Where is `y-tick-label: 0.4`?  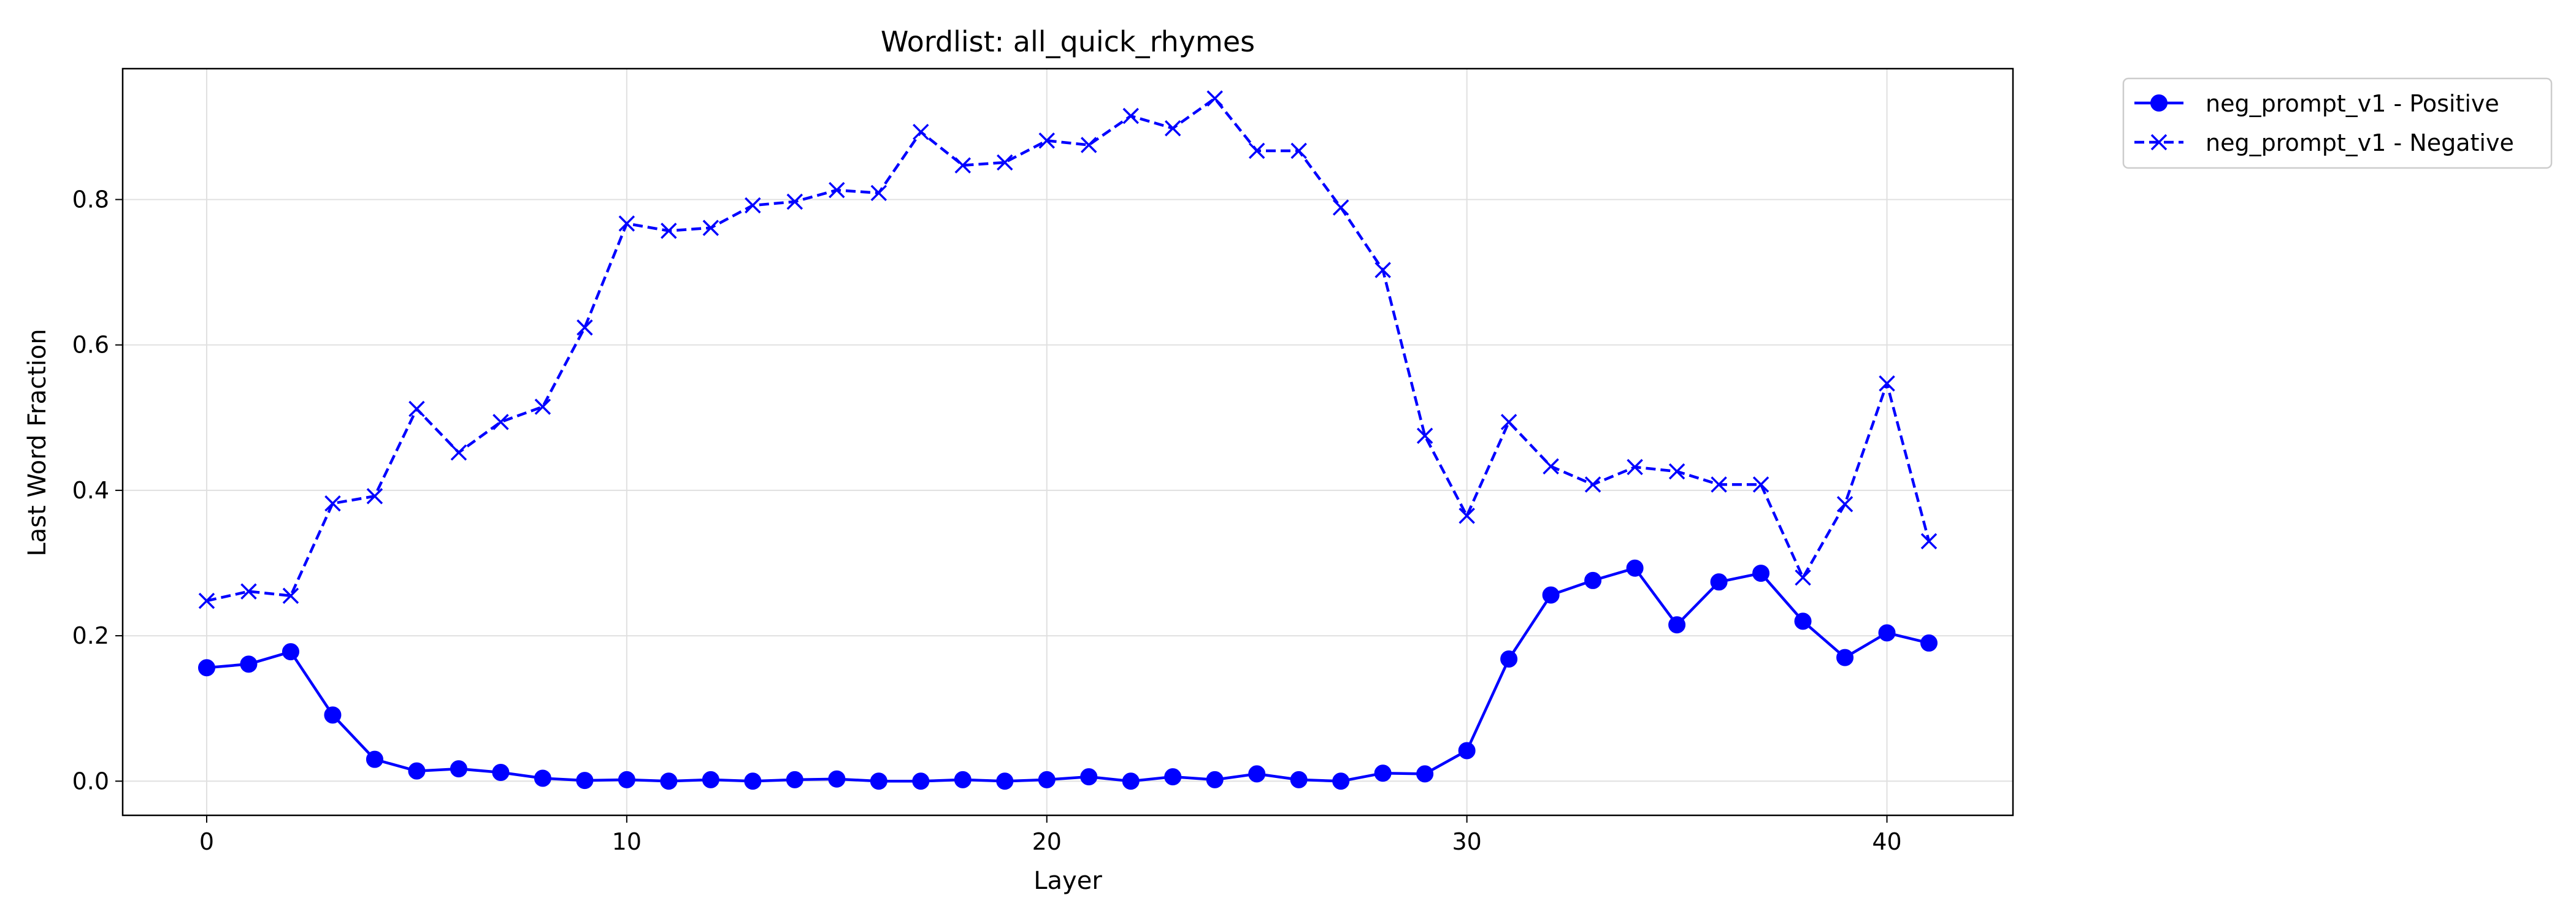 y-tick-label: 0.4 is located at coordinates (90, 490).